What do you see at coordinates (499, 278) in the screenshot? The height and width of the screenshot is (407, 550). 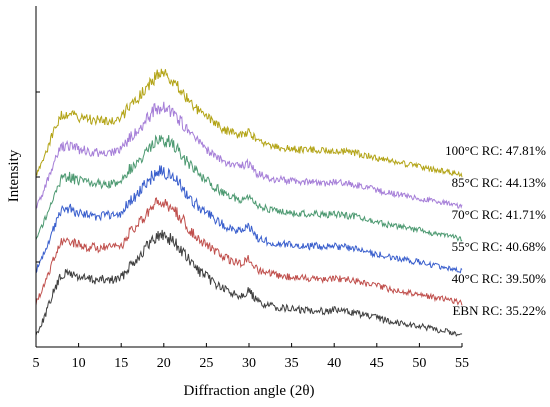 I see `series-label: 40°C RC: 39.50%` at bounding box center [499, 278].